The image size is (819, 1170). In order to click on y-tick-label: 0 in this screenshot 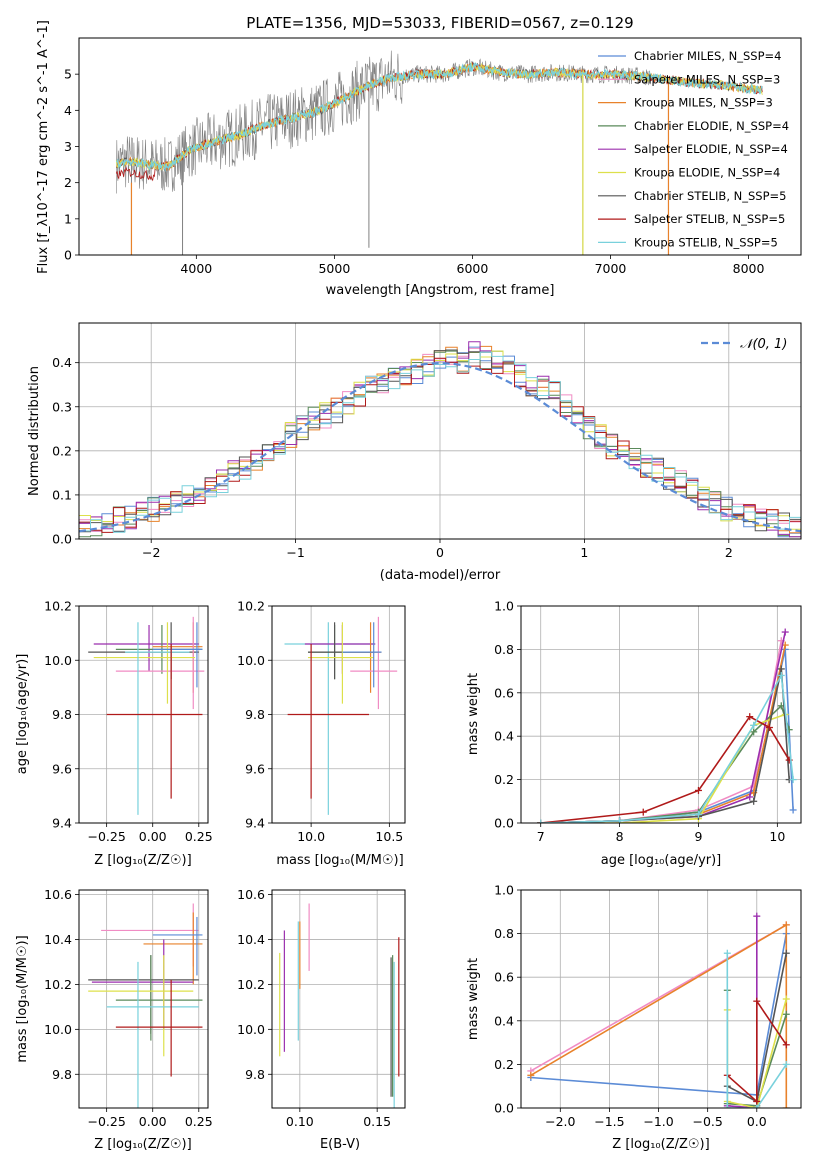, I will do `click(68, 255)`.